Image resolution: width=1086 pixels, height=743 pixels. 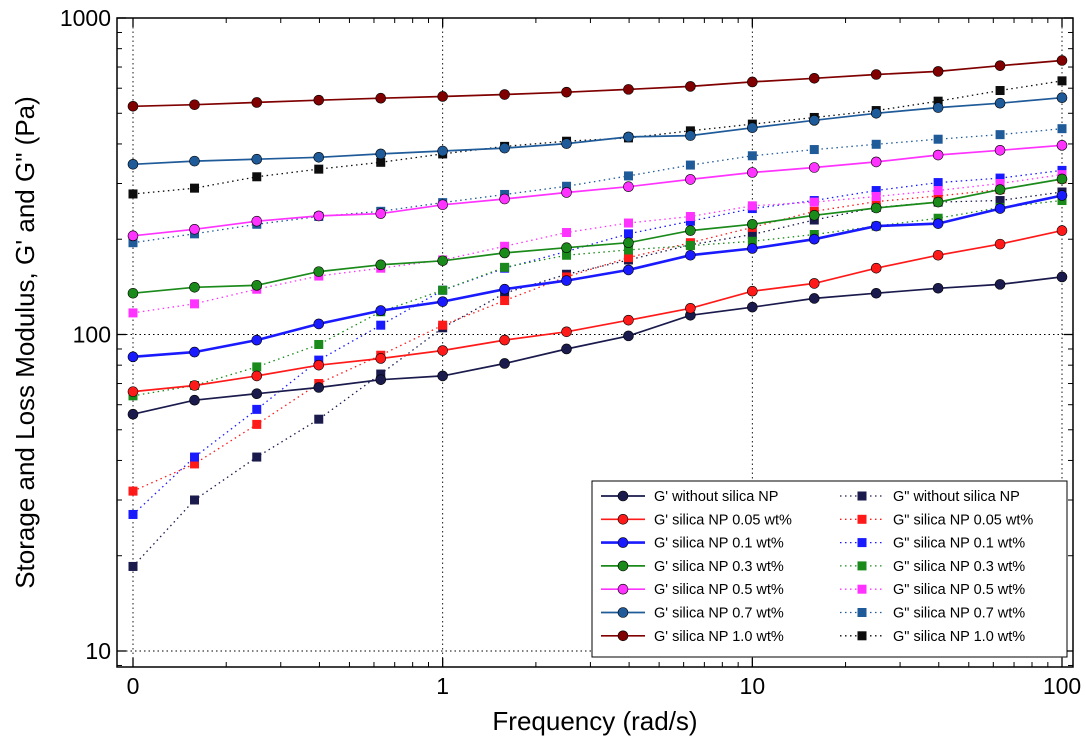 I want to click on x-axis-label: Frequency (rad/s), so click(x=594, y=721).